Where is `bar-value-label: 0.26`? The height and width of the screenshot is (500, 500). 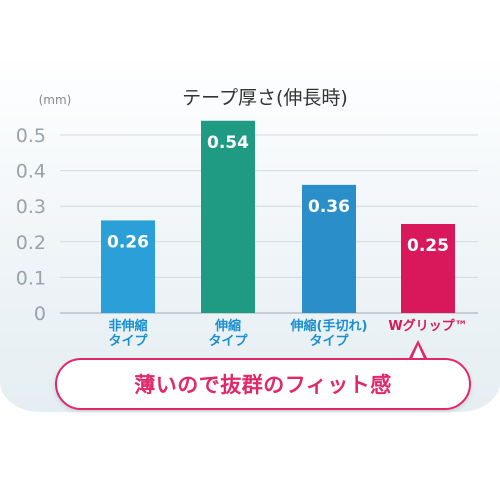
bar-value-label: 0.26 is located at coordinates (128, 242).